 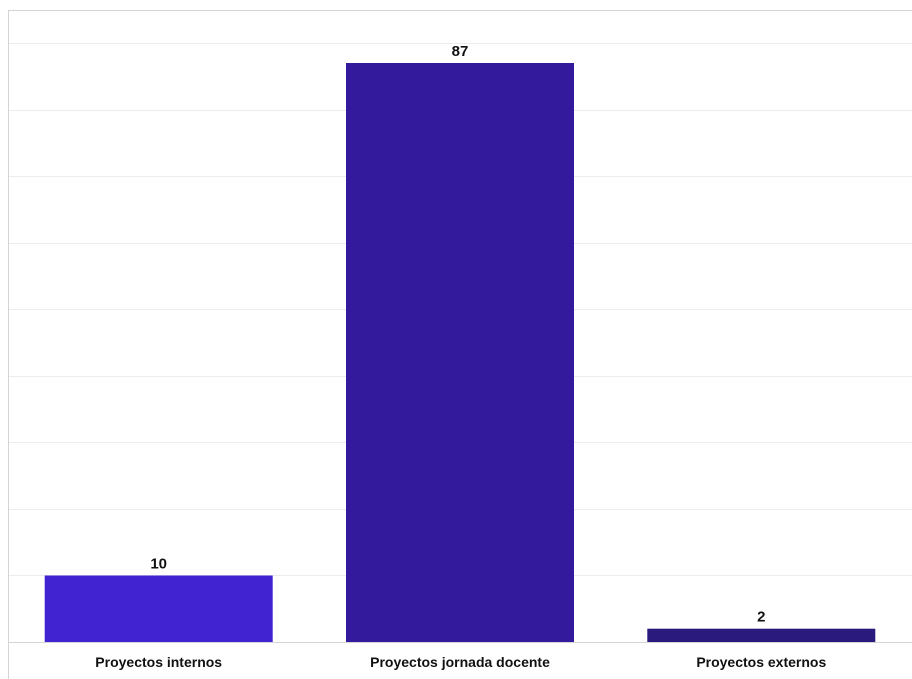 I want to click on value-label-1: 87, so click(x=460, y=51).